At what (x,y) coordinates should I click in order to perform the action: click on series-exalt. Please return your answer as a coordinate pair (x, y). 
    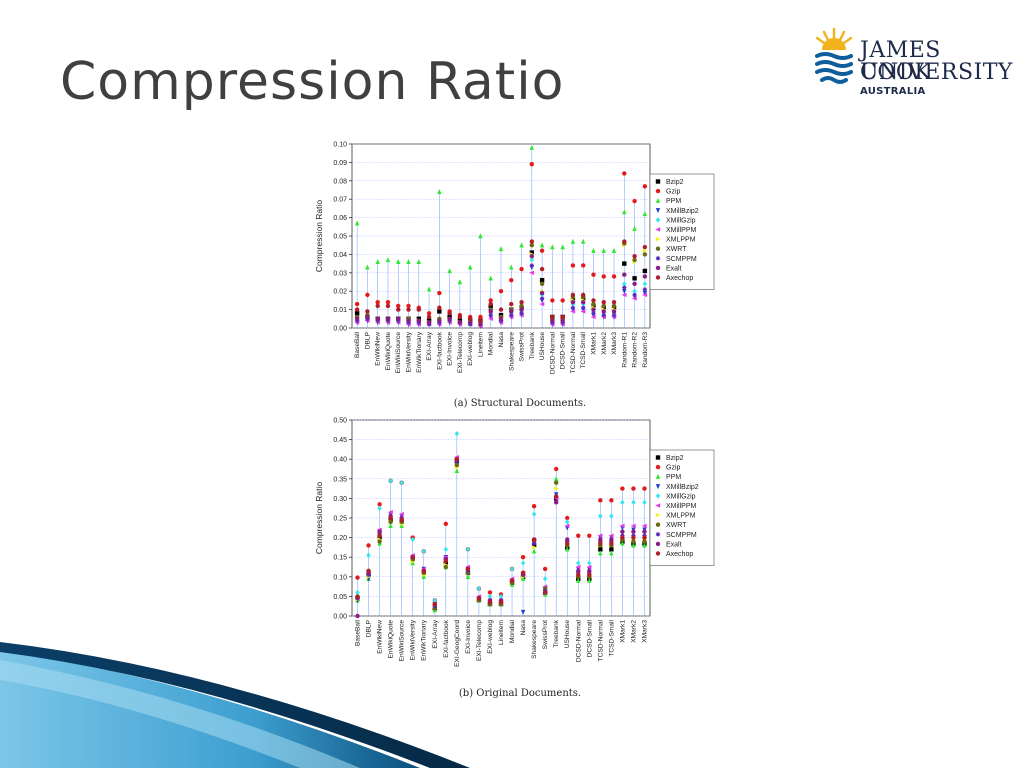
    Looking at the image, I should click on (501, 290).